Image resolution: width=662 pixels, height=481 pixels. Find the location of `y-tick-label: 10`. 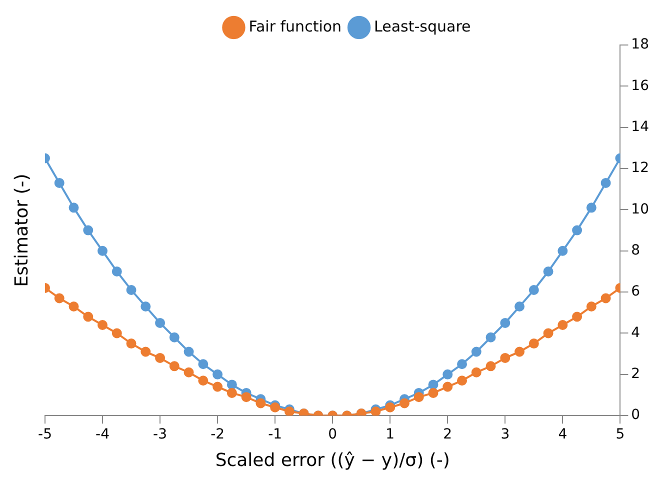

y-tick-label: 10 is located at coordinates (640, 209).